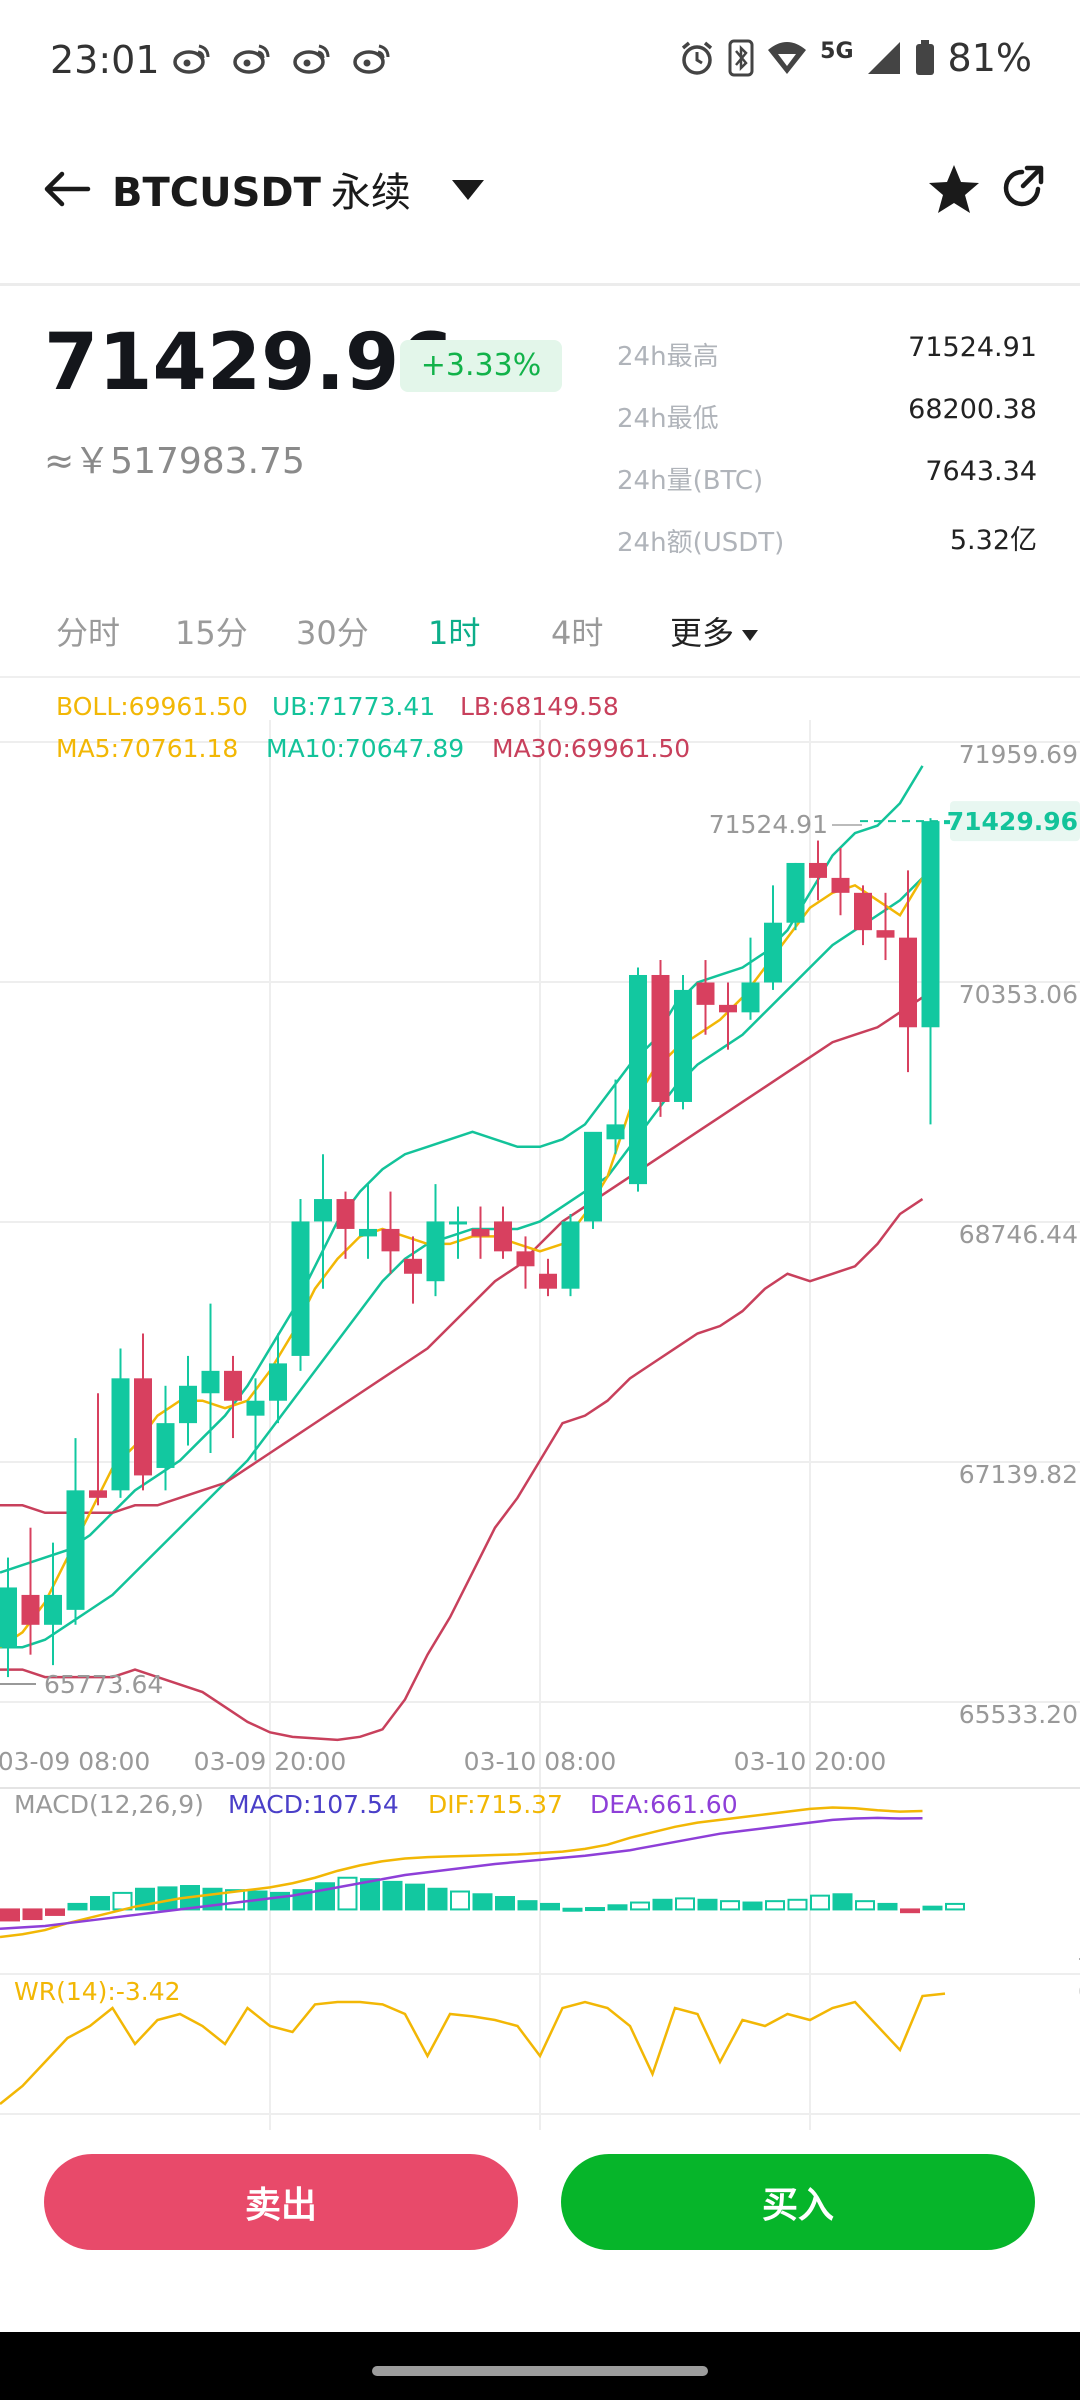 The width and height of the screenshot is (1080, 2400). Describe the element at coordinates (370, 193) in the screenshot. I see `contract-type: 永续` at that location.